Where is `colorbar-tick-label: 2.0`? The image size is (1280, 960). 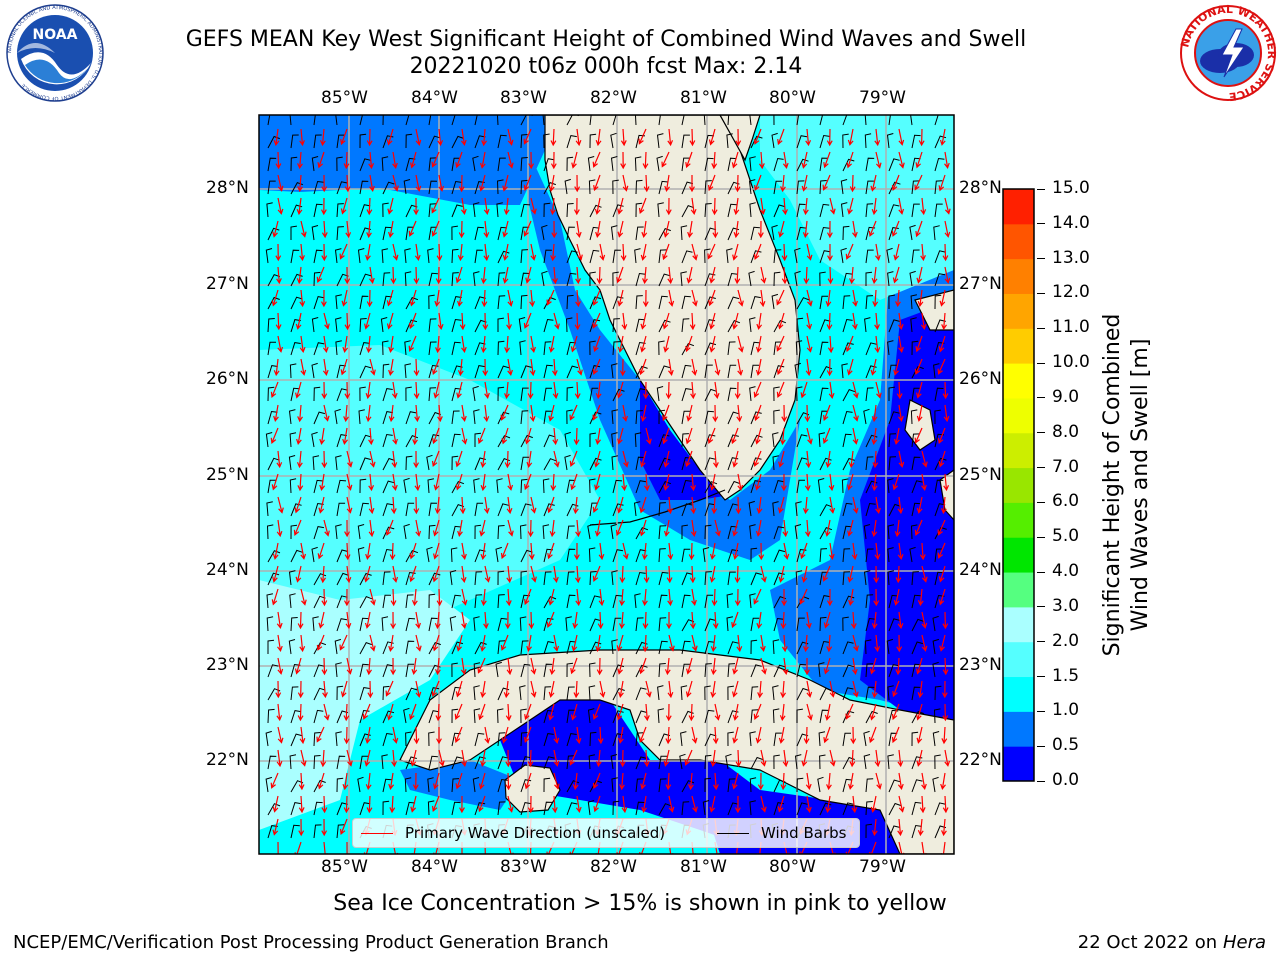 colorbar-tick-label: 2.0 is located at coordinates (1066, 640).